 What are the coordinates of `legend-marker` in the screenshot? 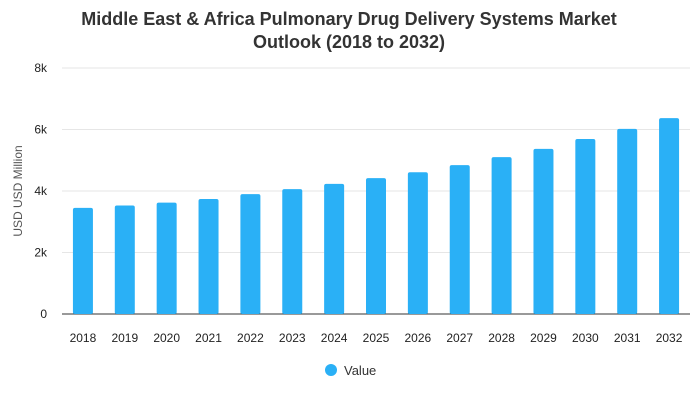 It's located at (331, 370).